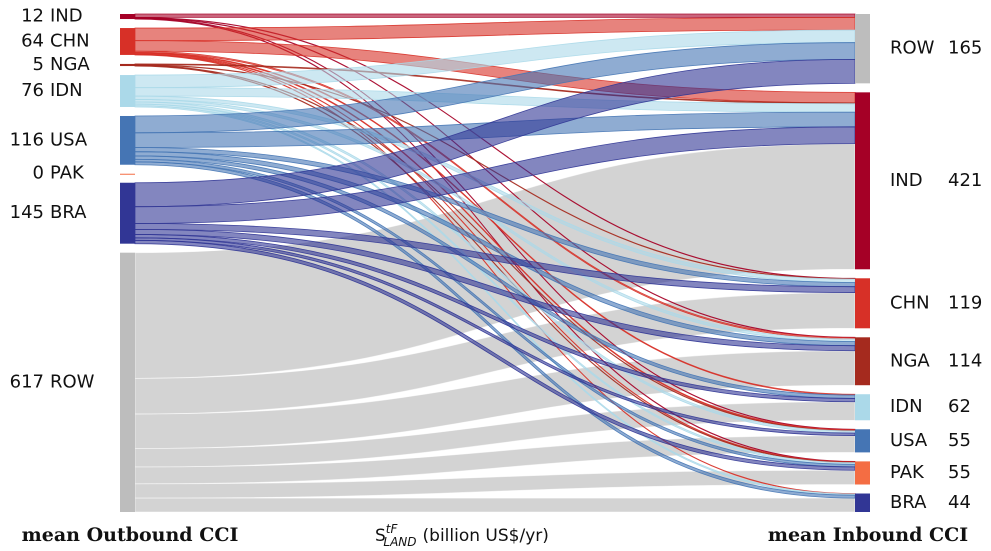  I want to click on source-name: NGA, so click(70, 64).